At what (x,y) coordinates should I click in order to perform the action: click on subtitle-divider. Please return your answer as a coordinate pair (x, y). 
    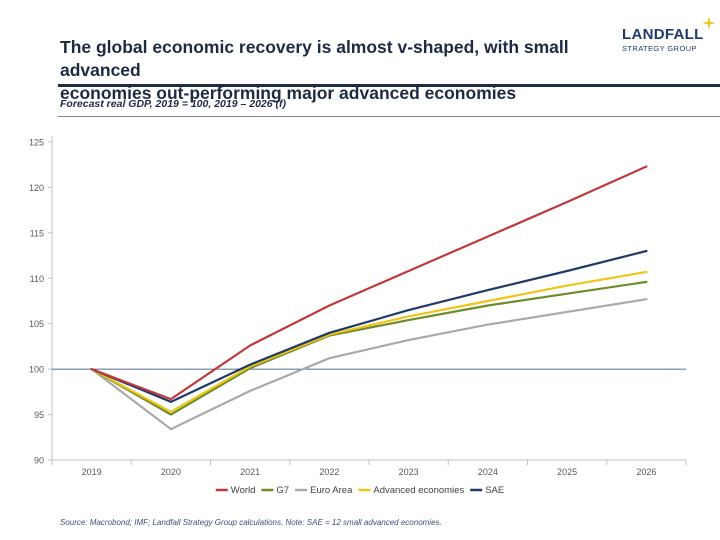
    Looking at the image, I should click on (389, 116).